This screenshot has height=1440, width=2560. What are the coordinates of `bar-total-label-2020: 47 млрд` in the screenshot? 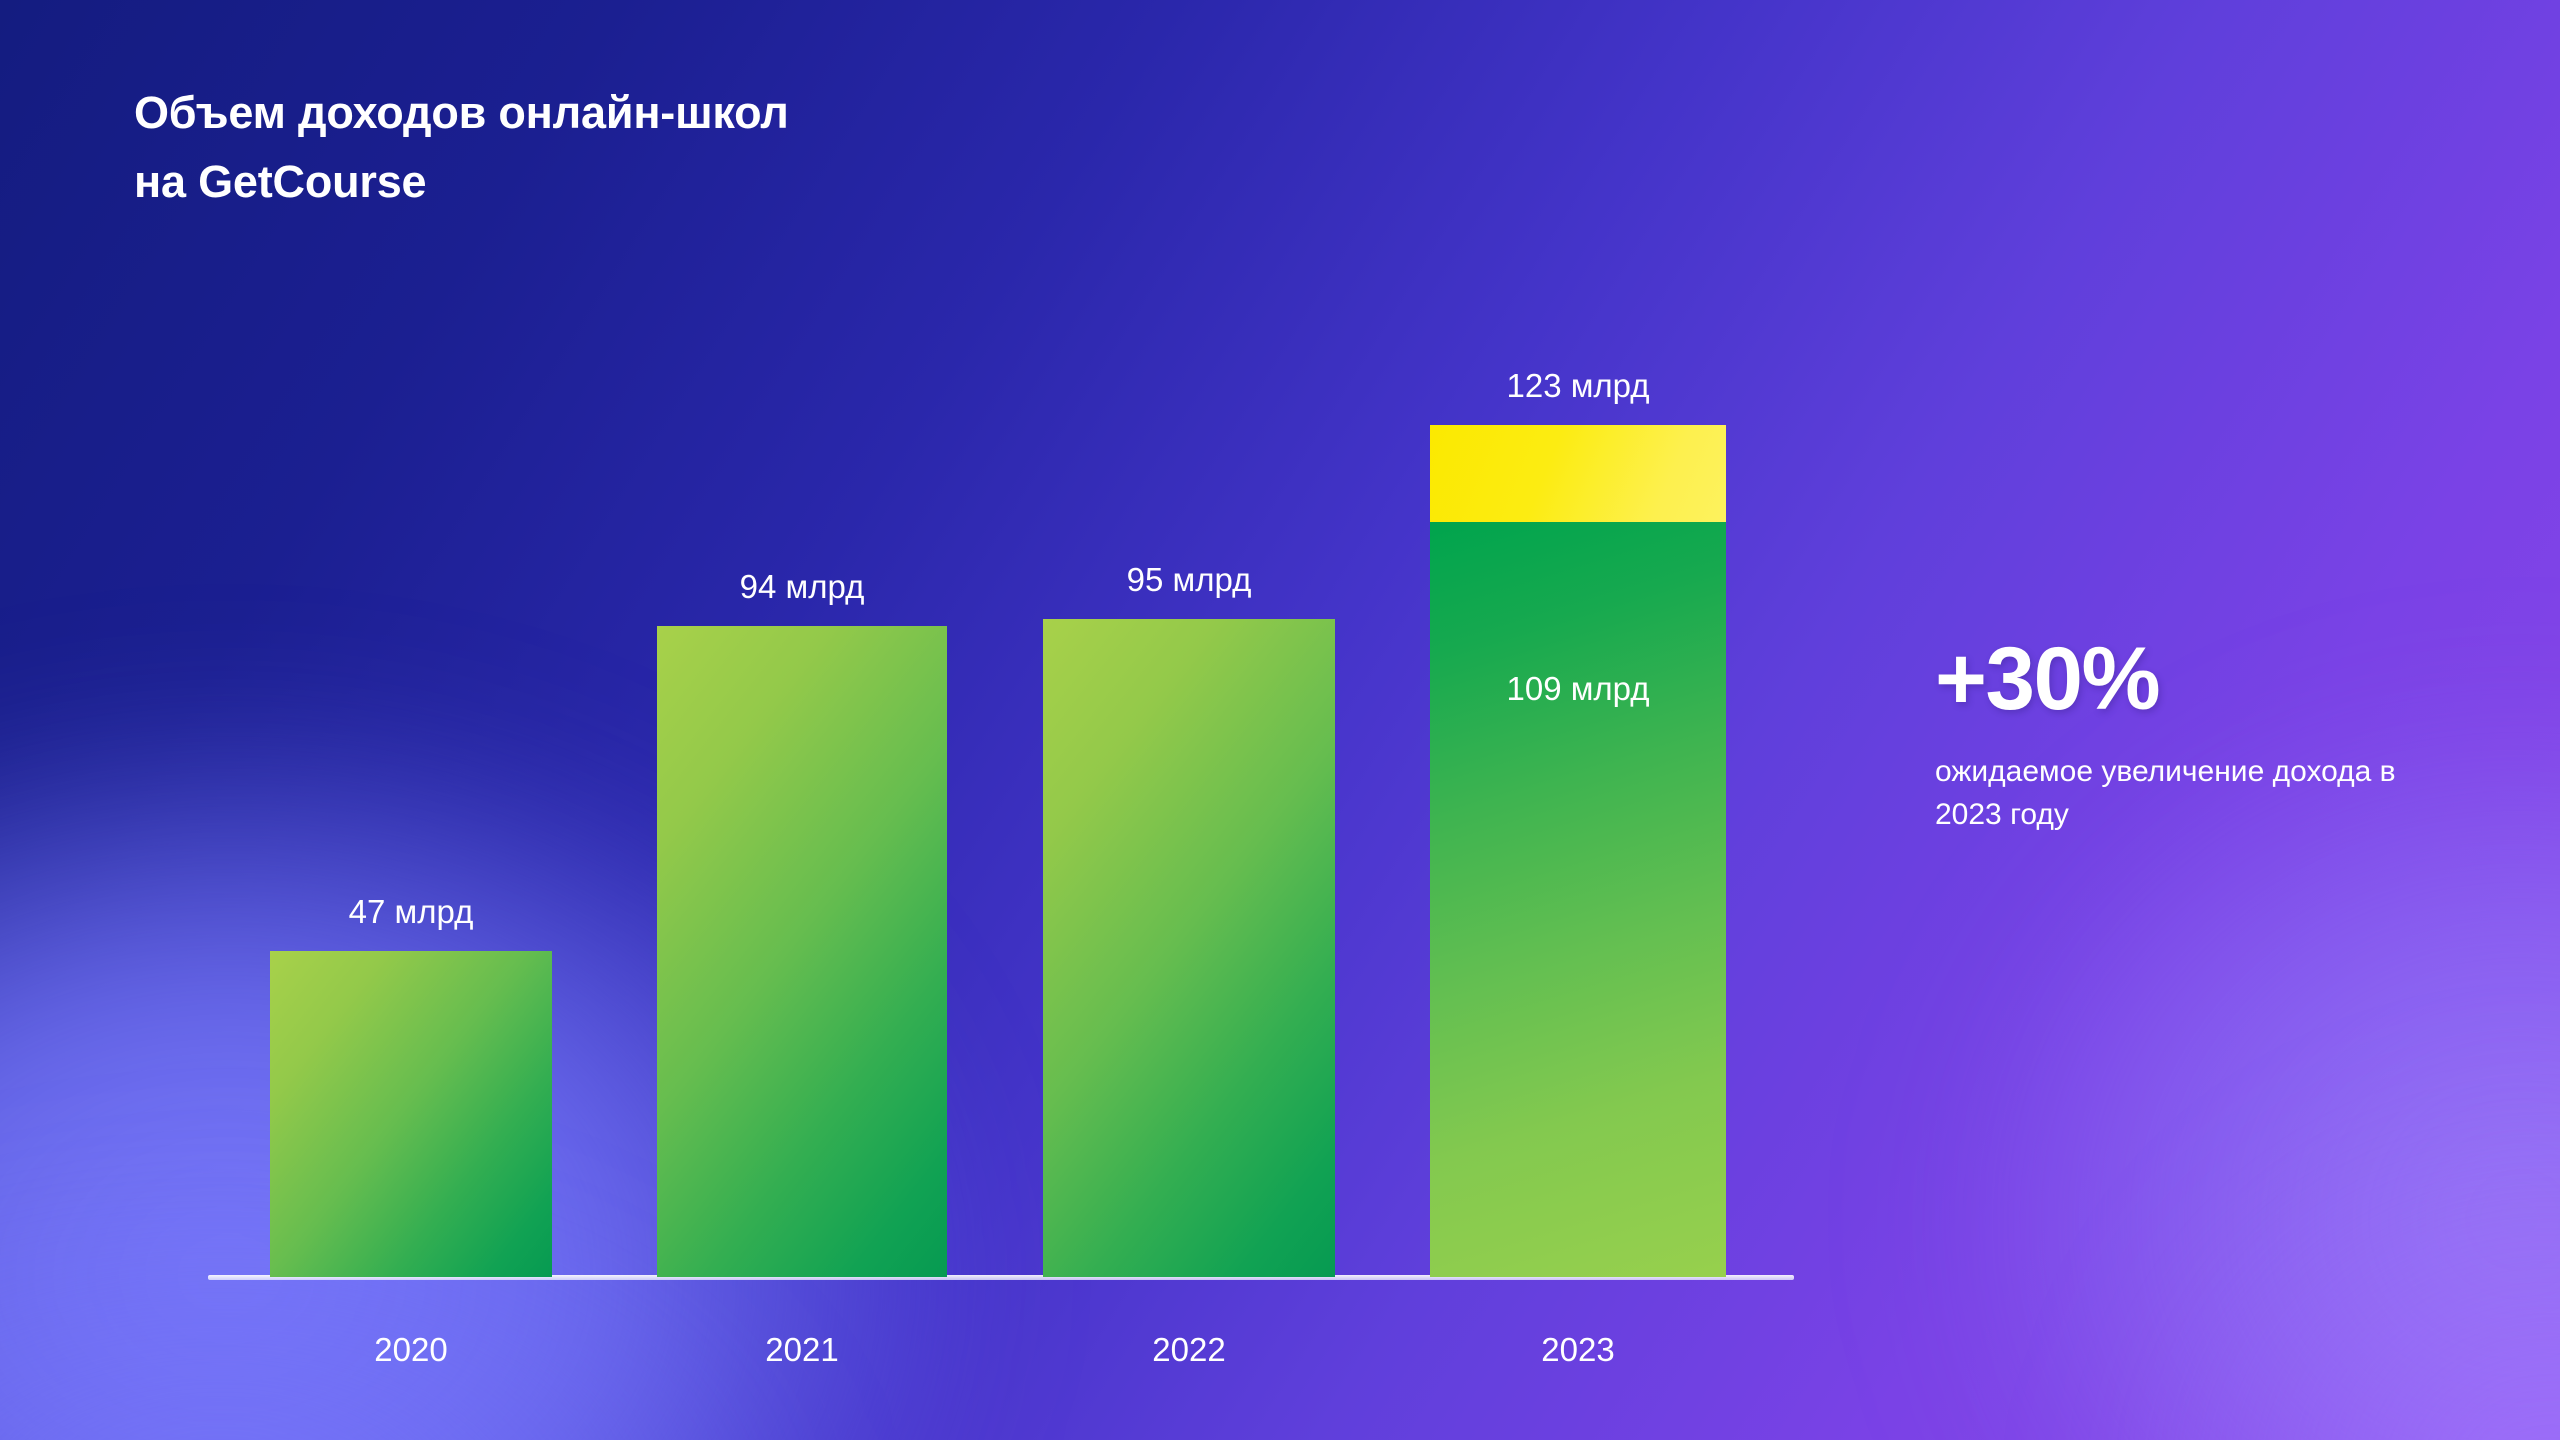 It's located at (411, 912).